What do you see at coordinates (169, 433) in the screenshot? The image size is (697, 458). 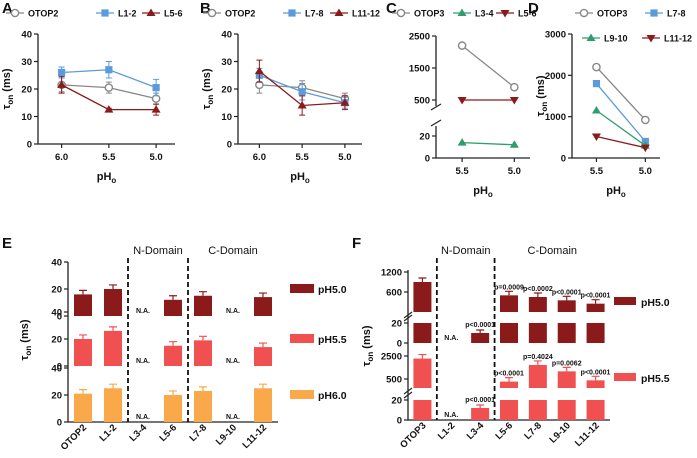 I see `category-label: L5-6` at bounding box center [169, 433].